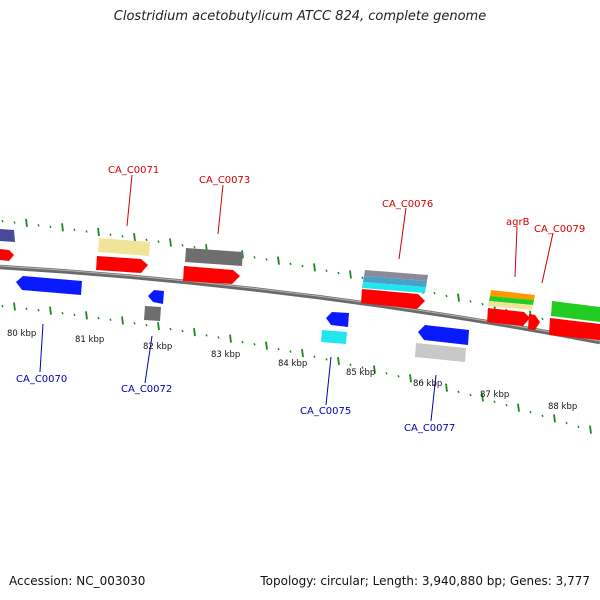 The image size is (600, 600). I want to click on gene-label-ca-c0079: CA_C0079, so click(559, 229).